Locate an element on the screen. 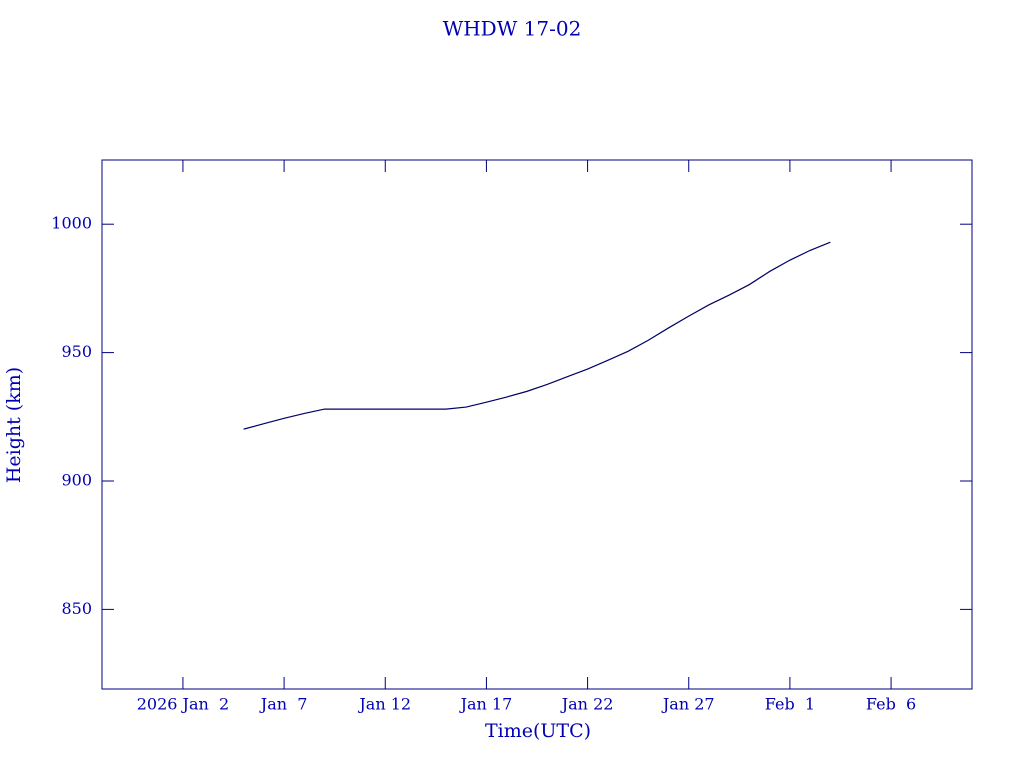 This screenshot has height=768, width=1024. x-tick-label: Jan 12 is located at coordinates (384, 704).